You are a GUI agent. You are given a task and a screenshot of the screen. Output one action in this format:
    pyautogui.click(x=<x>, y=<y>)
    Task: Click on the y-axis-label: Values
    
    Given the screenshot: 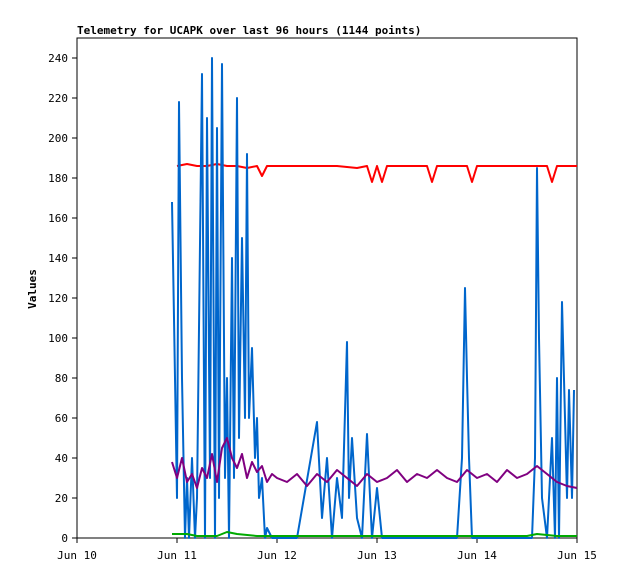 What is the action you would take?
    pyautogui.click(x=32, y=289)
    